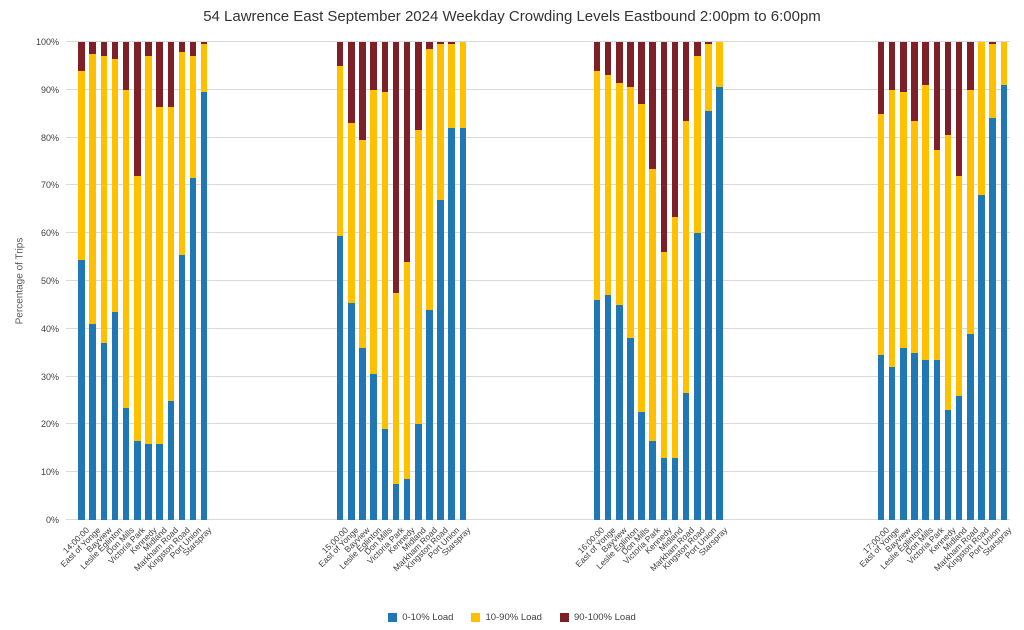 The image size is (1024, 630). I want to click on bar-15-00-00-15-00-00: 15:00:00, so click(334, 298).